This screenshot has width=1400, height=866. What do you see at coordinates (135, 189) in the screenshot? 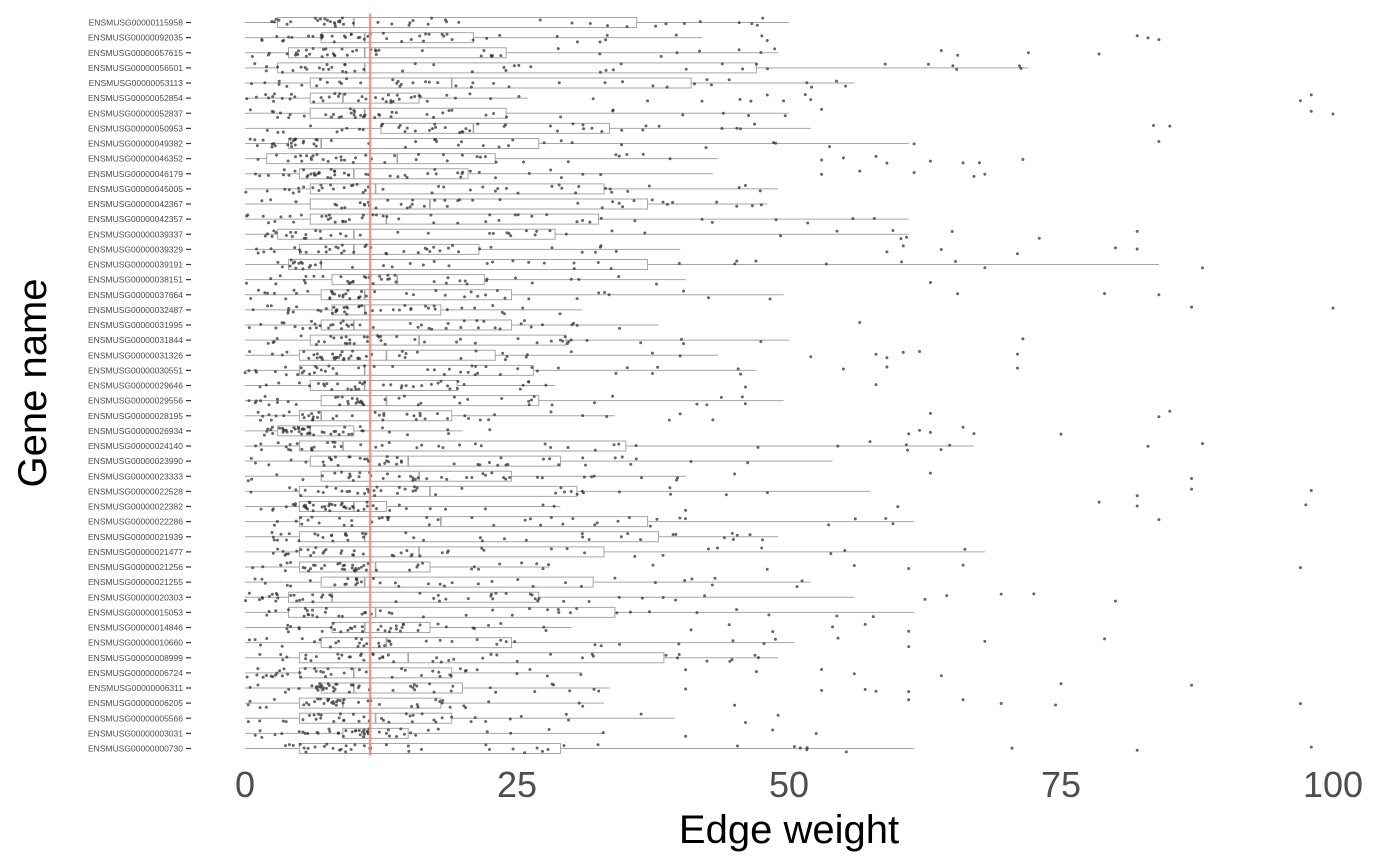
I see `y-tick-label: ENSMUSG00000045005` at bounding box center [135, 189].